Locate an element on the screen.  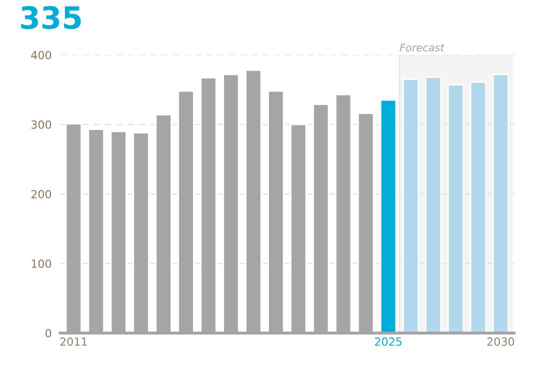
y-tick-label: 400 is located at coordinates (41, 55).